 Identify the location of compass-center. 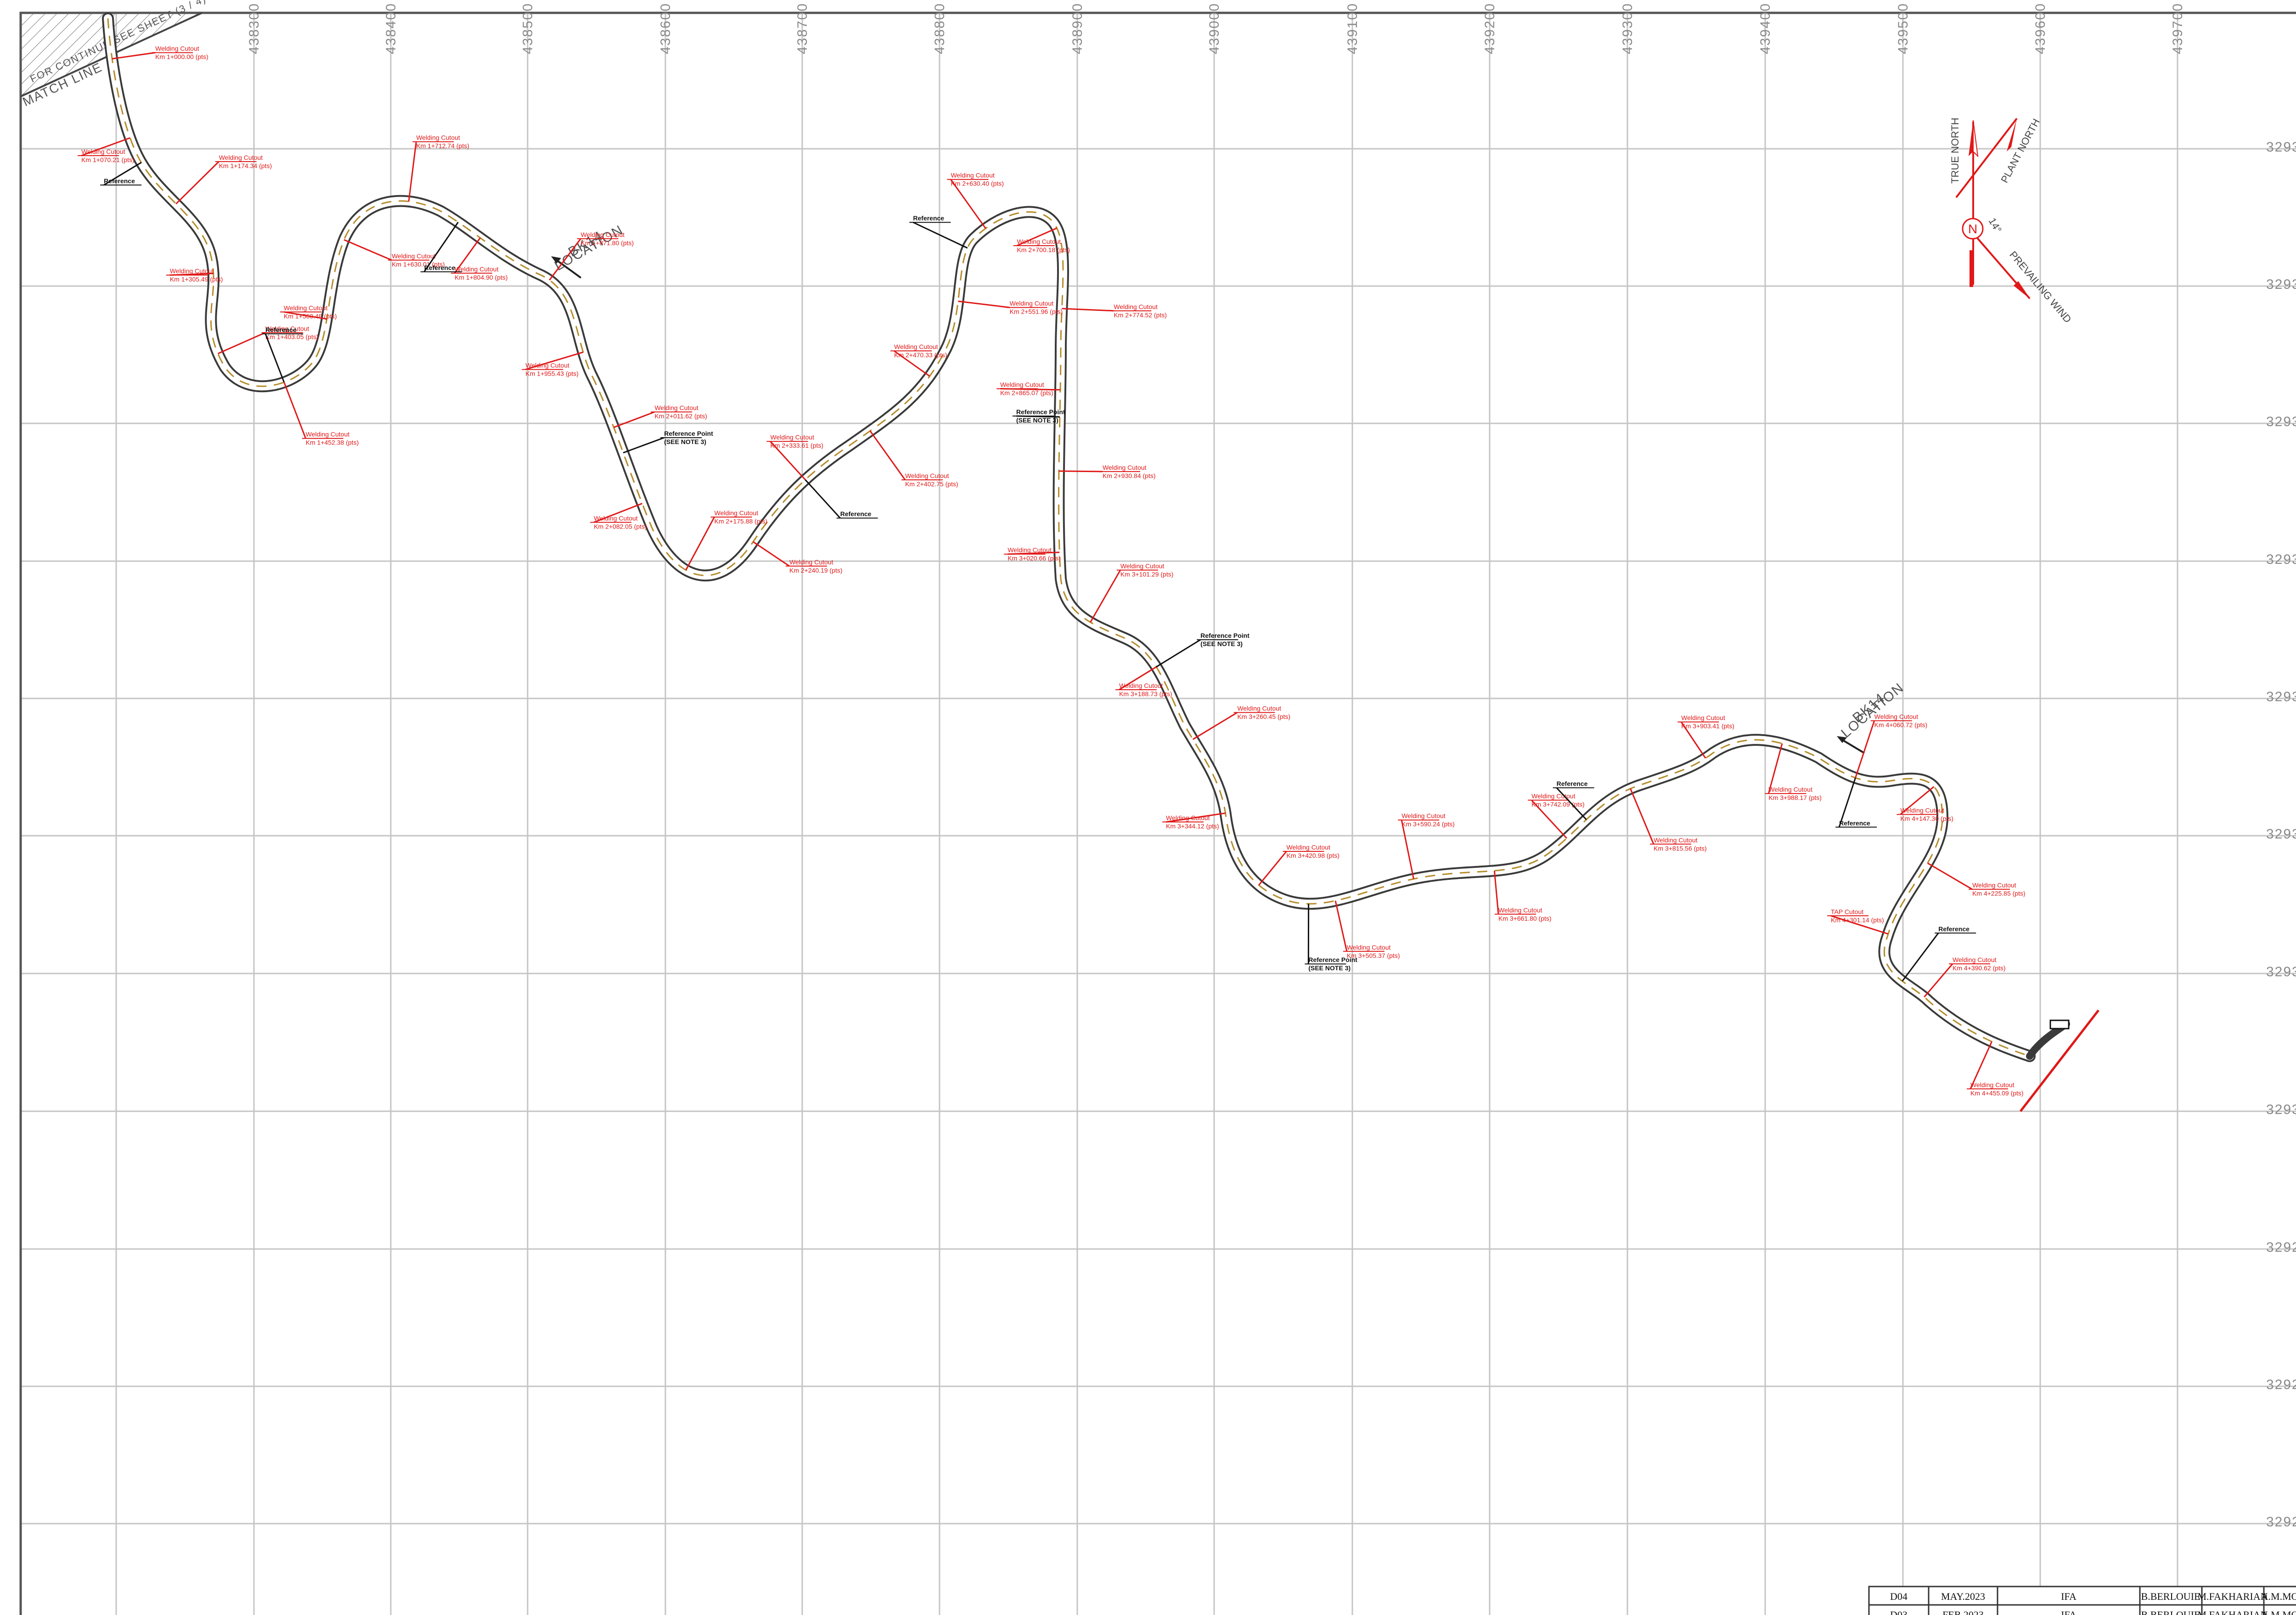
(1973, 229).